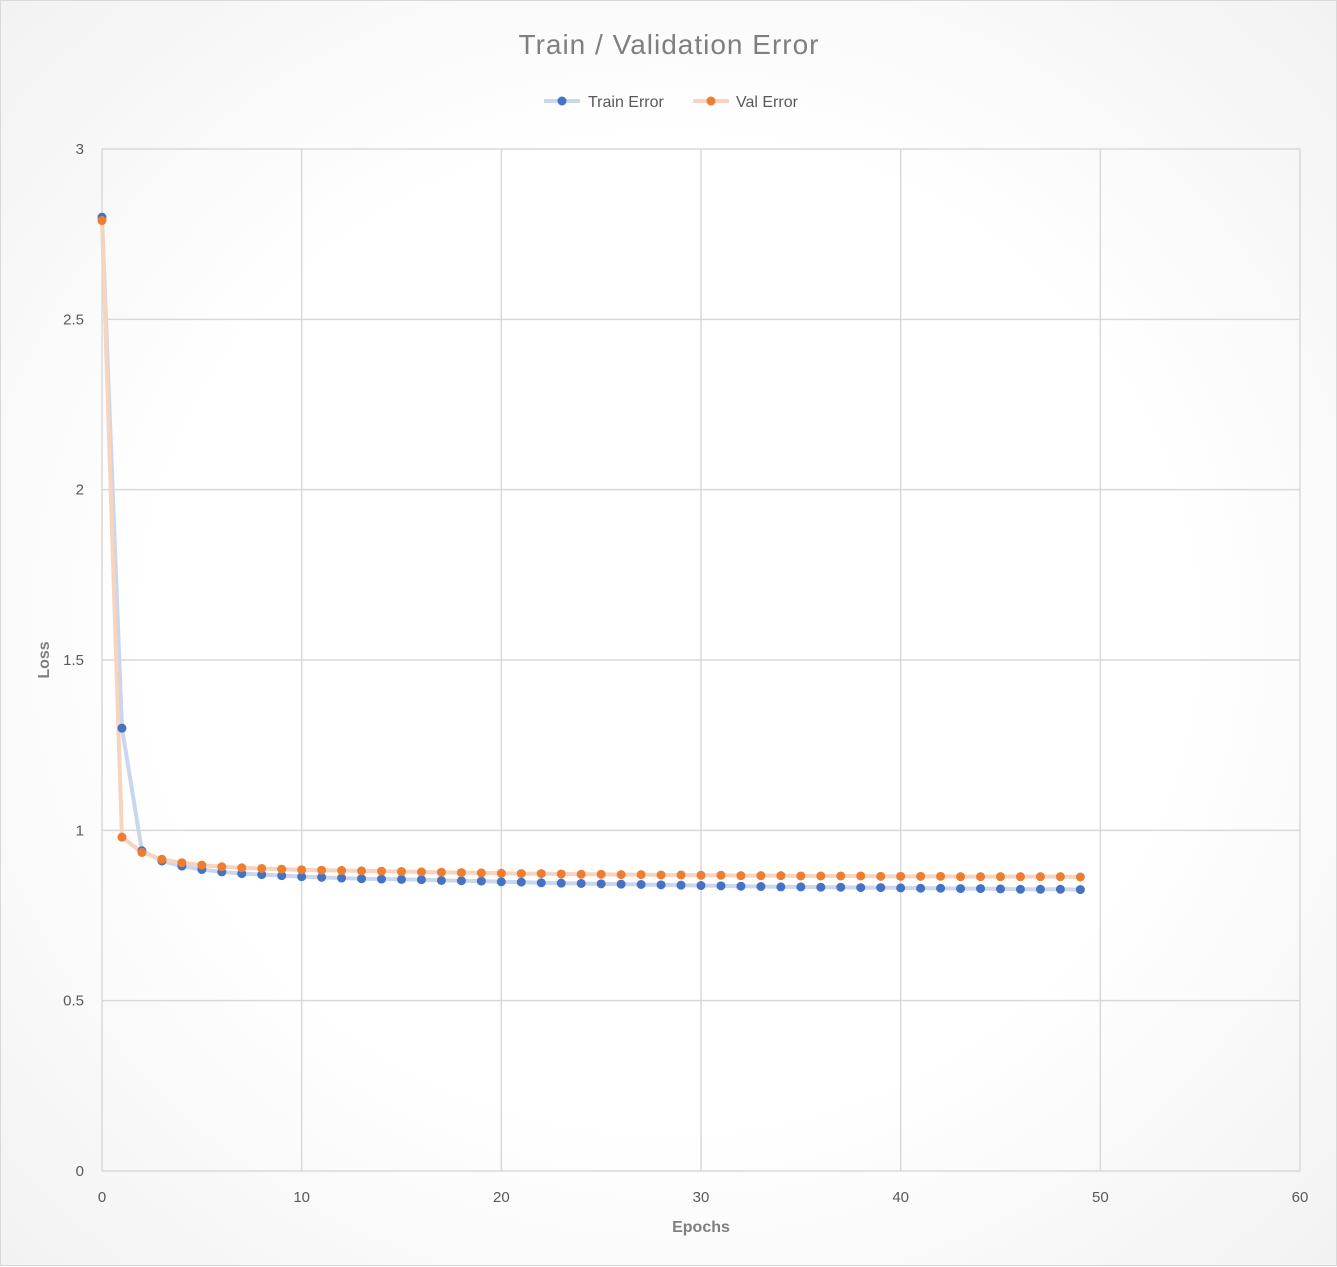  What do you see at coordinates (669, 44) in the screenshot?
I see `chart-title: Train / Validation Error` at bounding box center [669, 44].